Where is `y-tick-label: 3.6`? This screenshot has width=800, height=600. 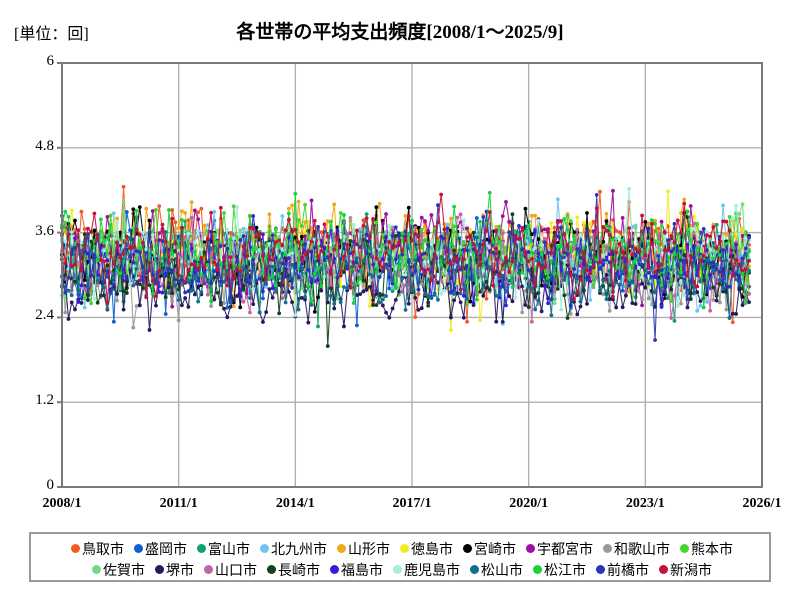 y-tick-label: 3.6 is located at coordinates (44, 230).